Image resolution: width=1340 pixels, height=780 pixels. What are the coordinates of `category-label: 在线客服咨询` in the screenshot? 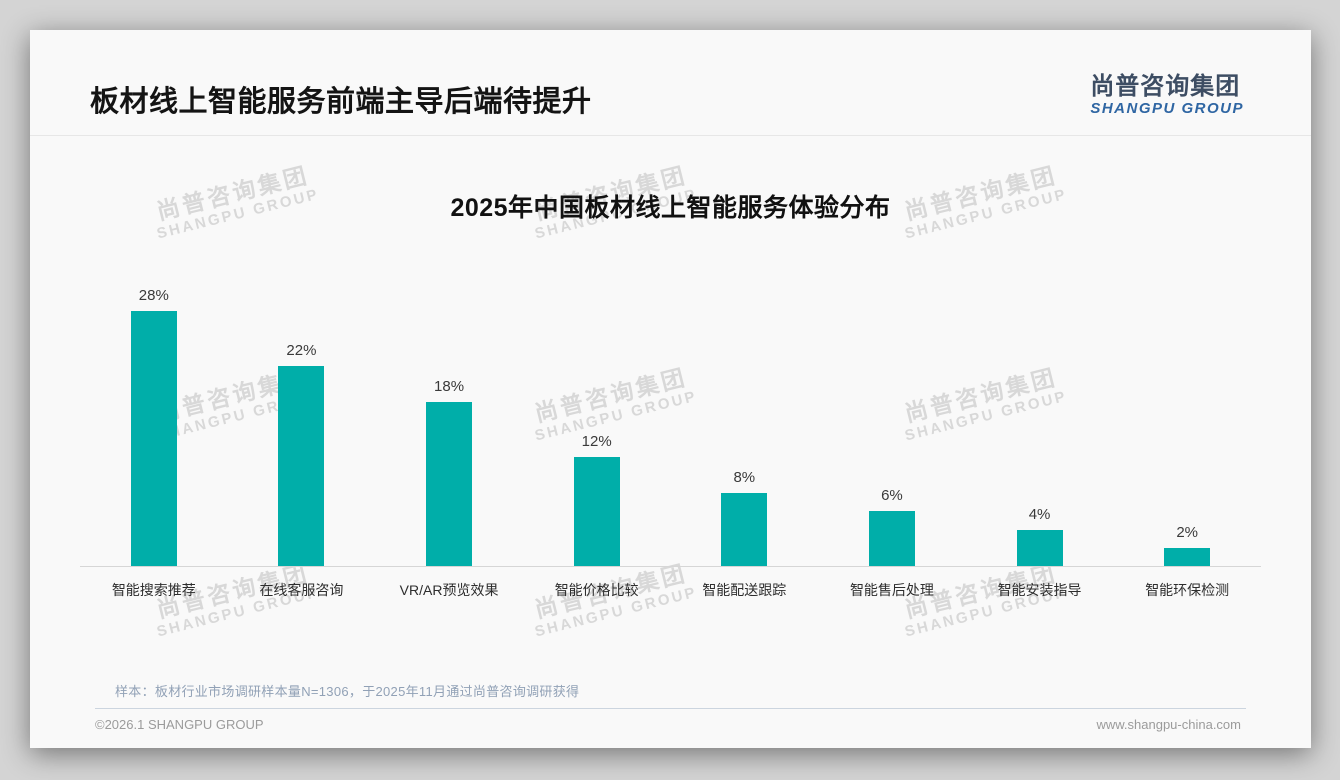 It's located at (301, 589).